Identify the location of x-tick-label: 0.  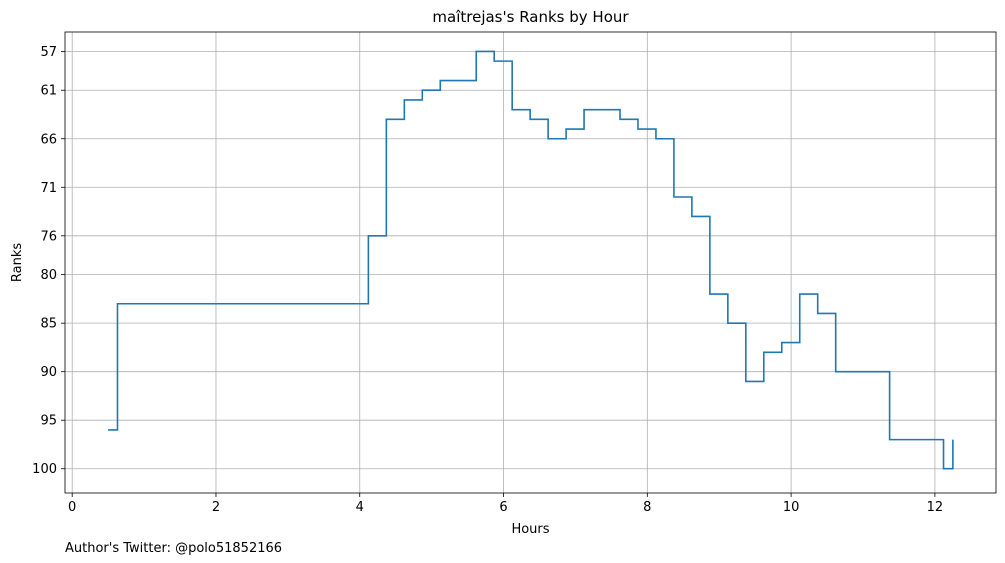
(72, 507).